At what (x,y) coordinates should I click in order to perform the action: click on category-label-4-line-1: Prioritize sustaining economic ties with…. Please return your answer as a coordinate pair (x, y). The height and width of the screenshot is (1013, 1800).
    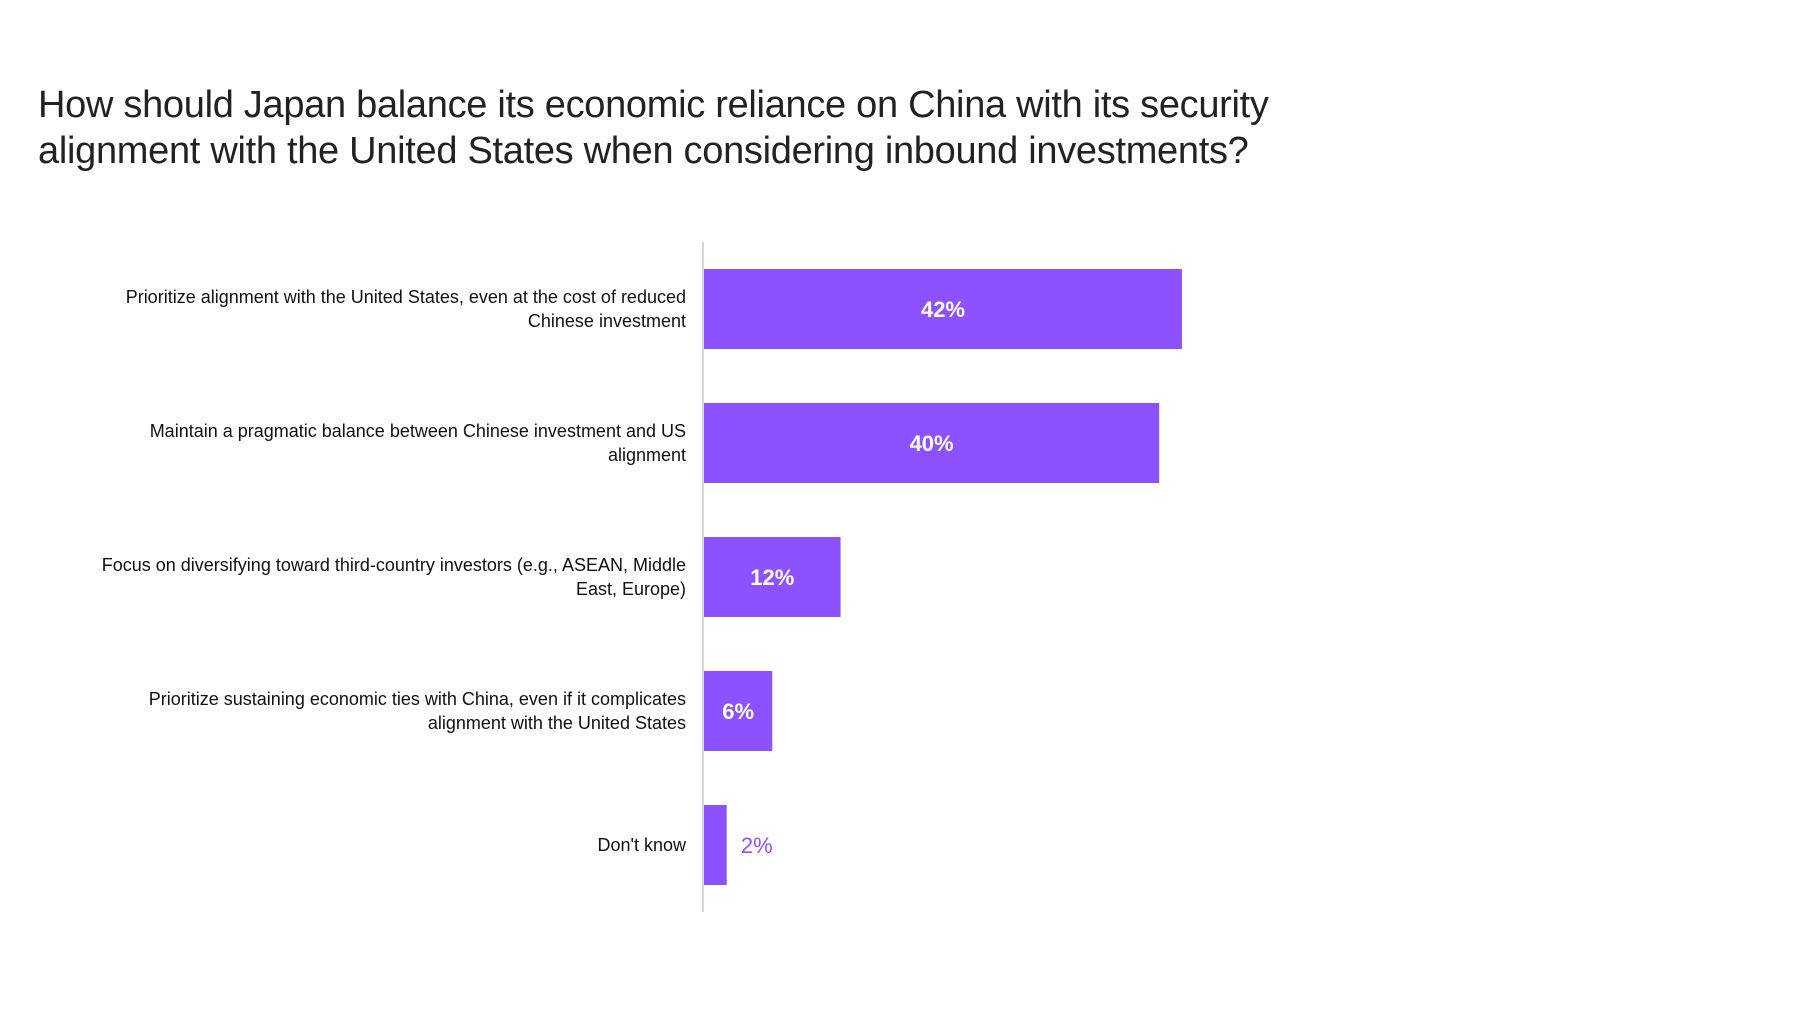
    Looking at the image, I should click on (417, 699).